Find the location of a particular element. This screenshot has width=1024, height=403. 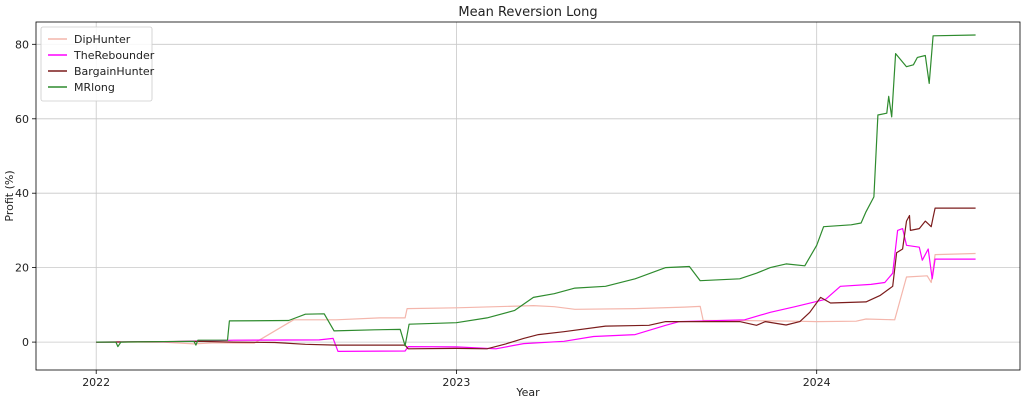

legend-label: TheRebounder is located at coordinates (114, 55).